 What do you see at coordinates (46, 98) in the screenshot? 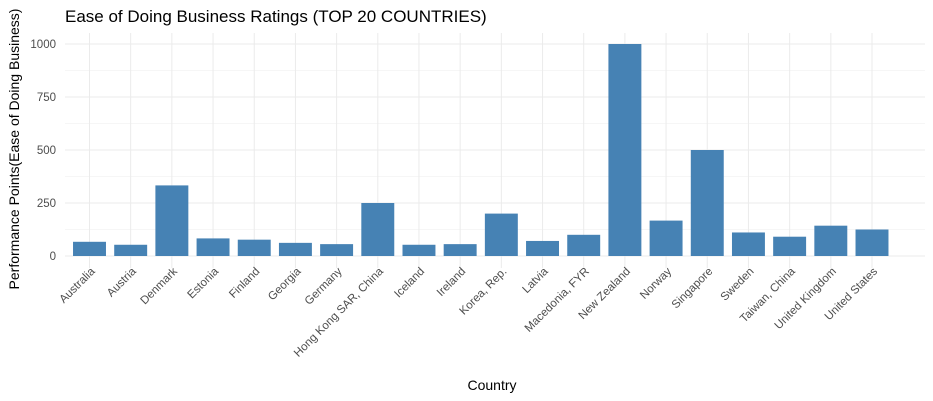
I see `y-tick-label: 750` at bounding box center [46, 98].